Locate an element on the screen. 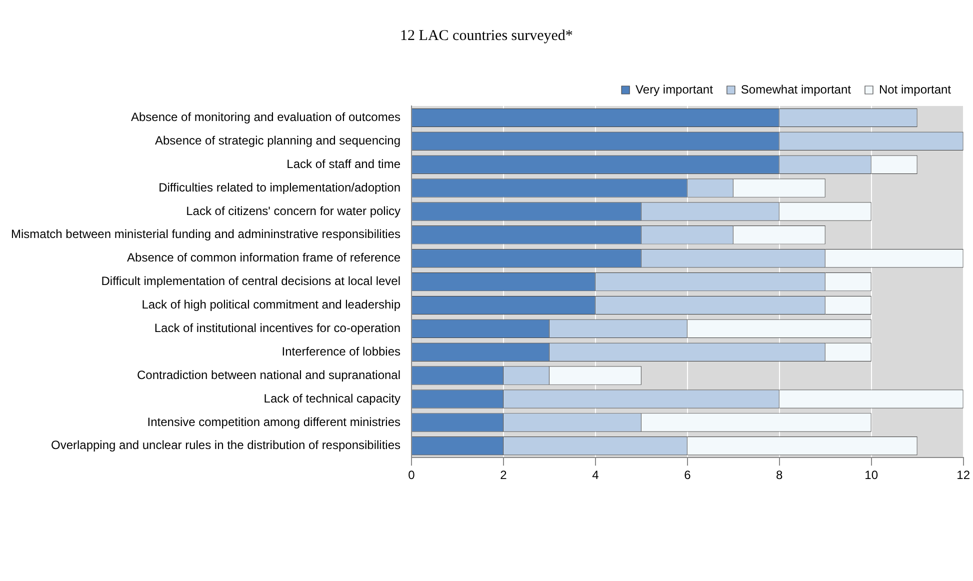 Image resolution: width=973 pixels, height=581 pixels. x-tick-label: 0 is located at coordinates (412, 475).